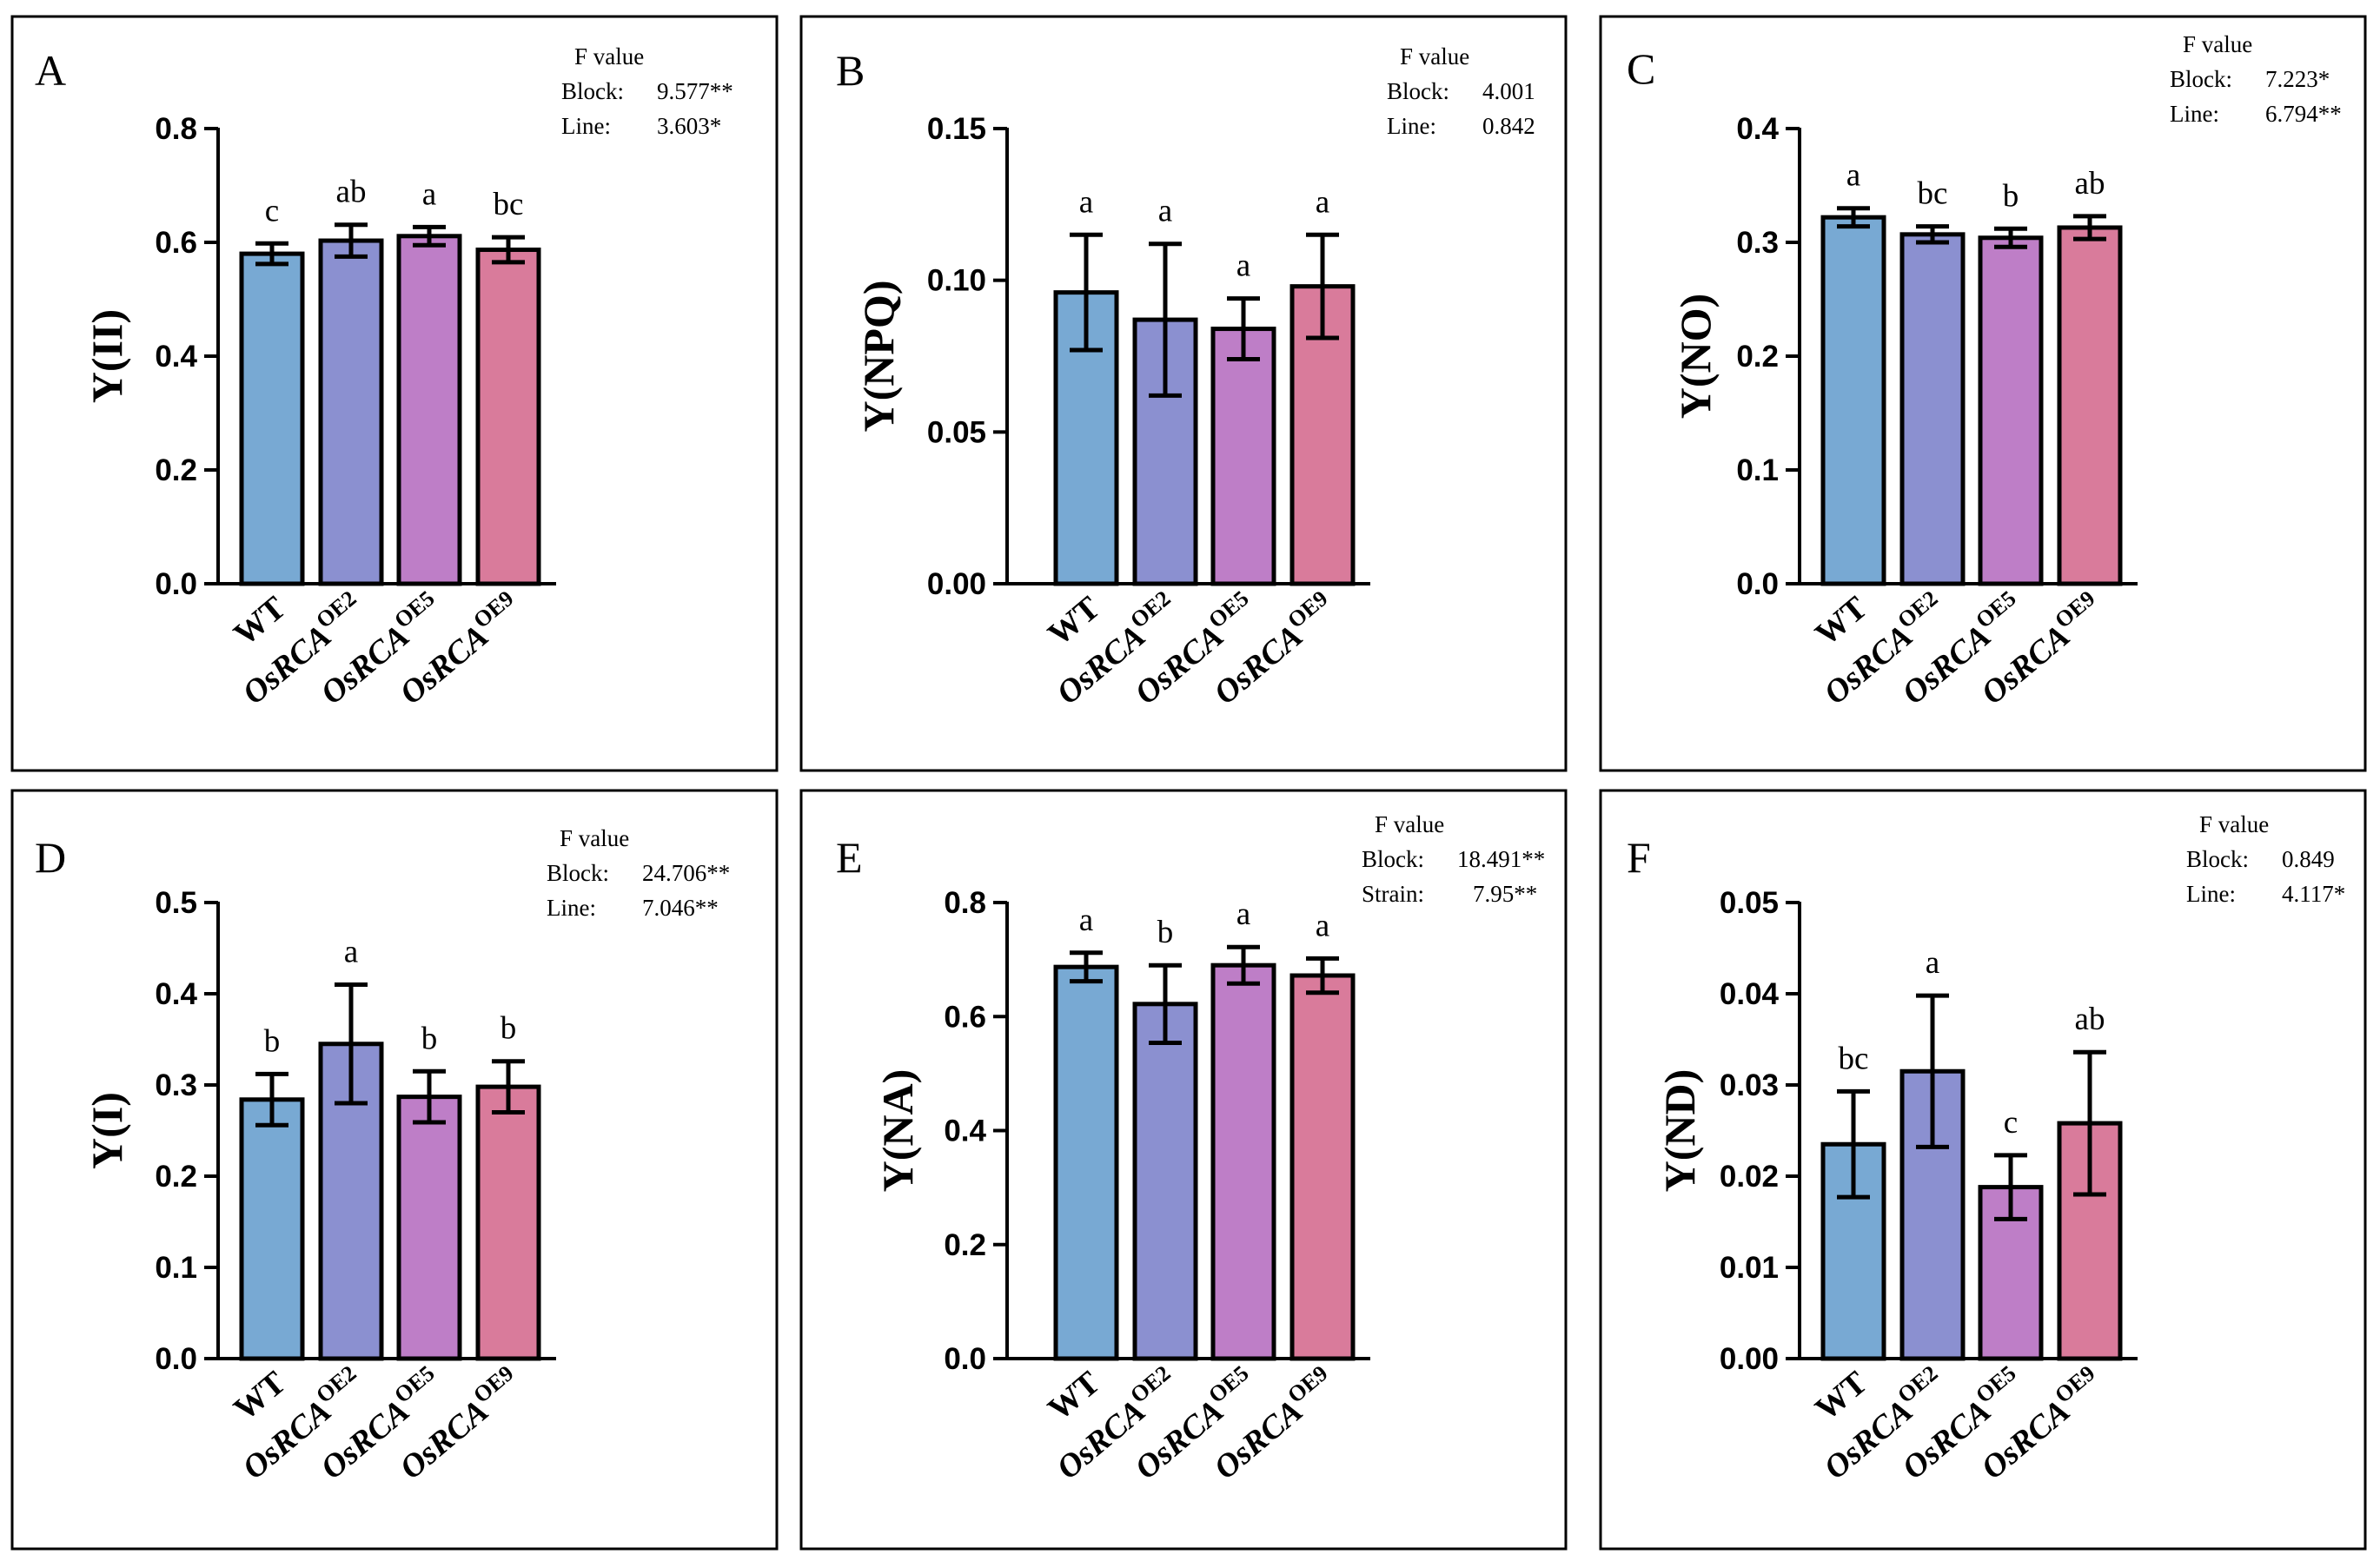 This screenshot has width=2380, height=1561. What do you see at coordinates (1679, 1131) in the screenshot?
I see `y-axis-label: Y(ND)` at bounding box center [1679, 1131].